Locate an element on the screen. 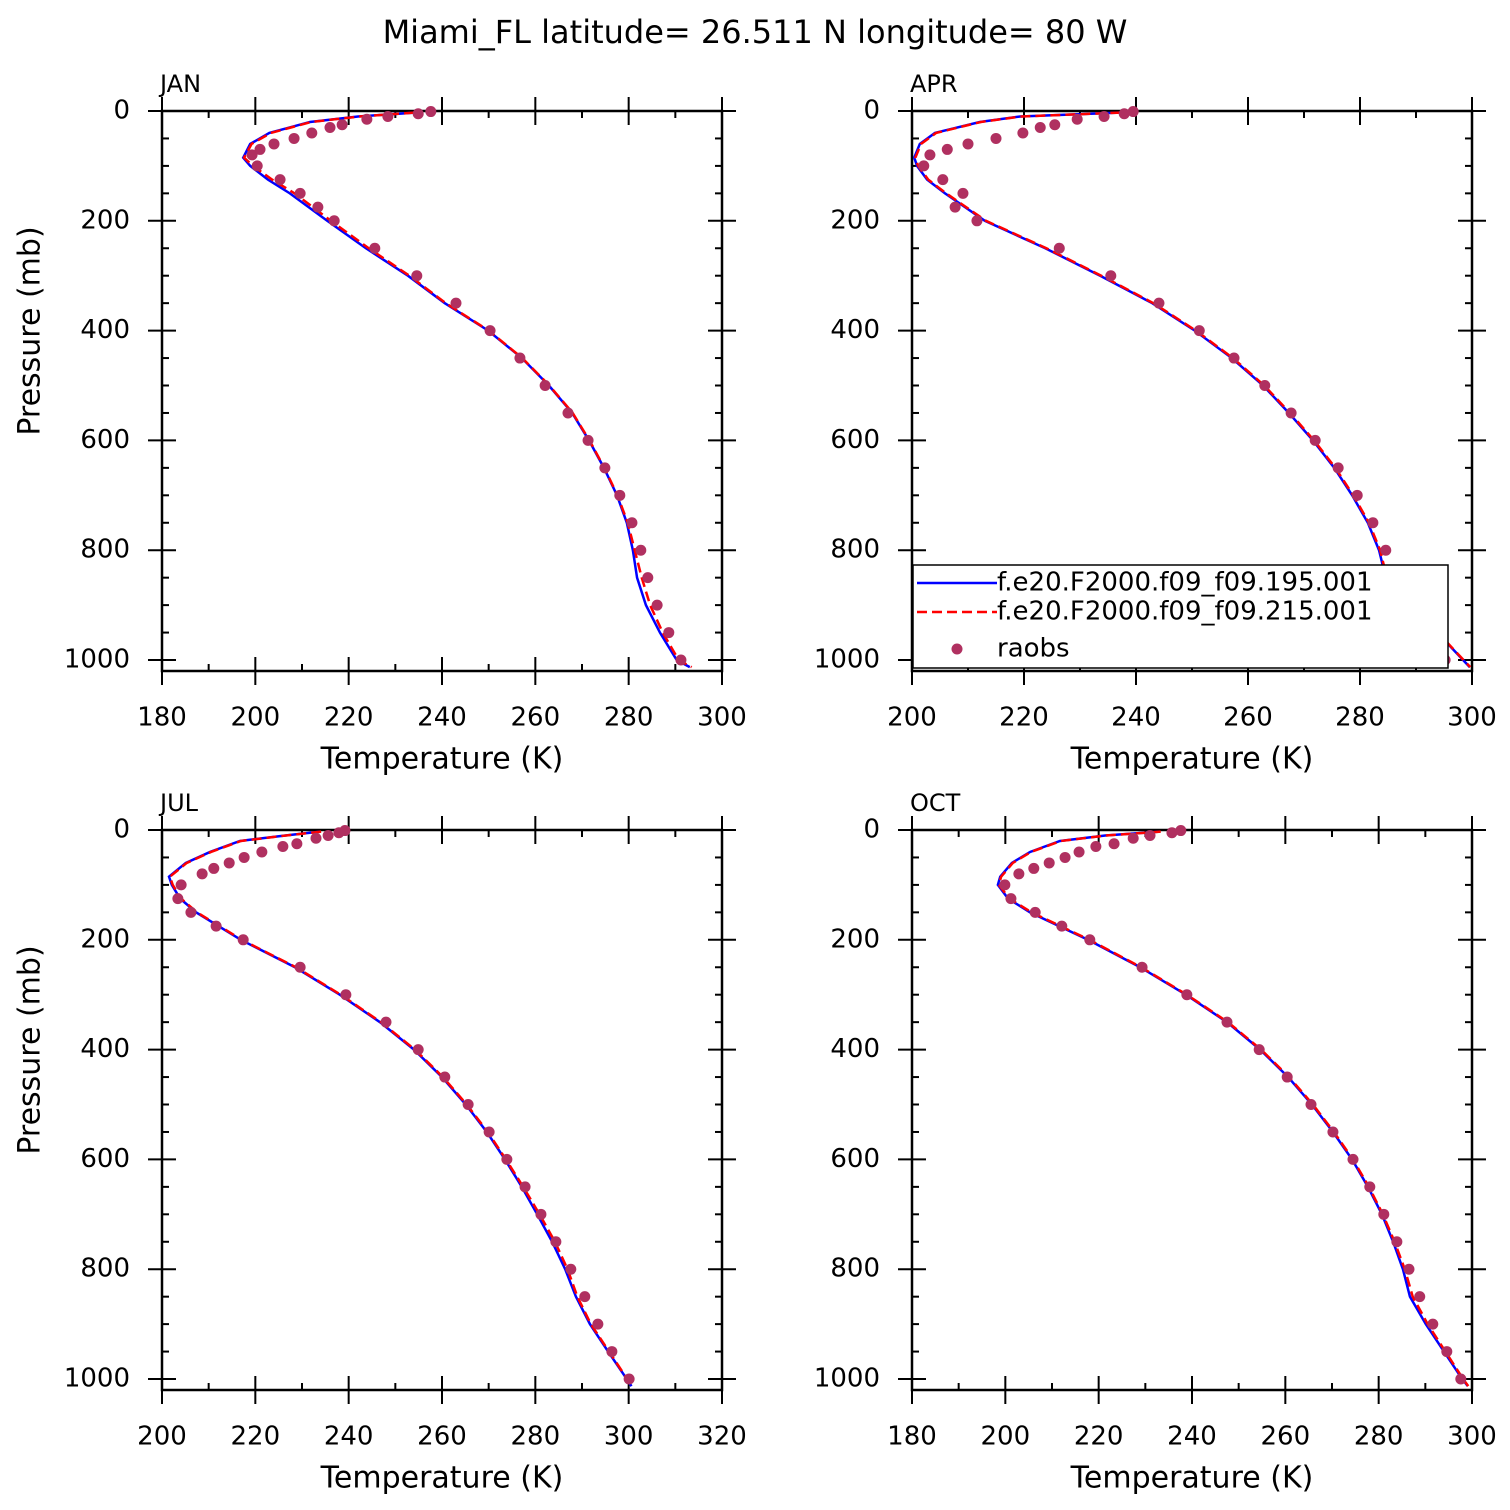 This screenshot has height=1510, width=1510. legend-box is located at coordinates (1180, 616).